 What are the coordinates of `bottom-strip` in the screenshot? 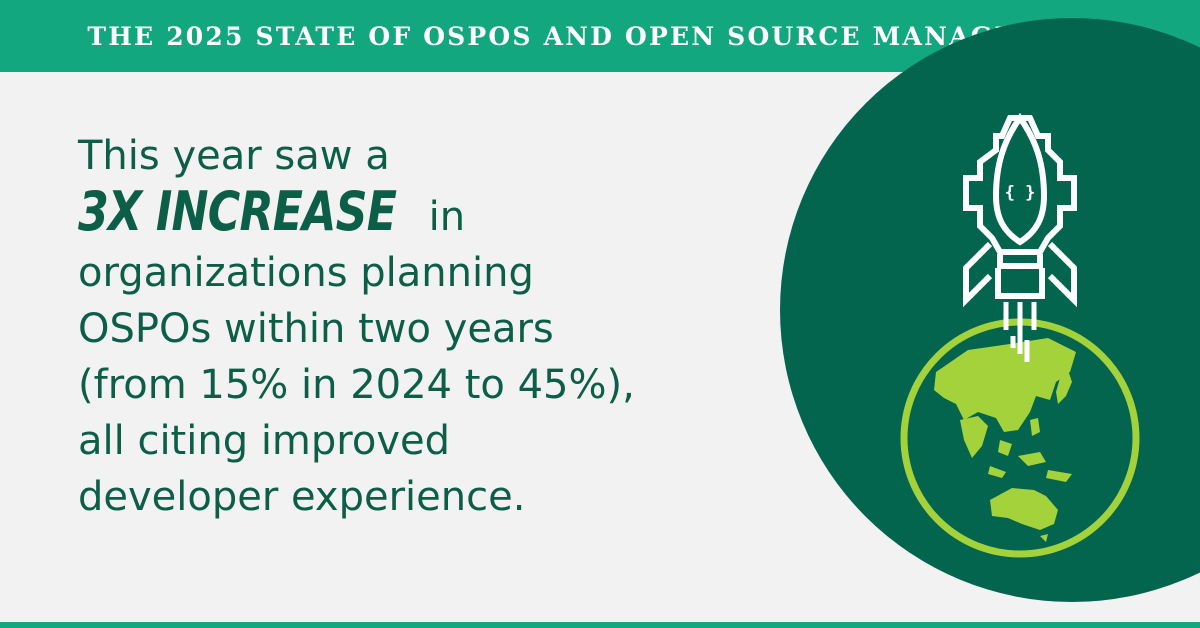 It's located at (600, 625).